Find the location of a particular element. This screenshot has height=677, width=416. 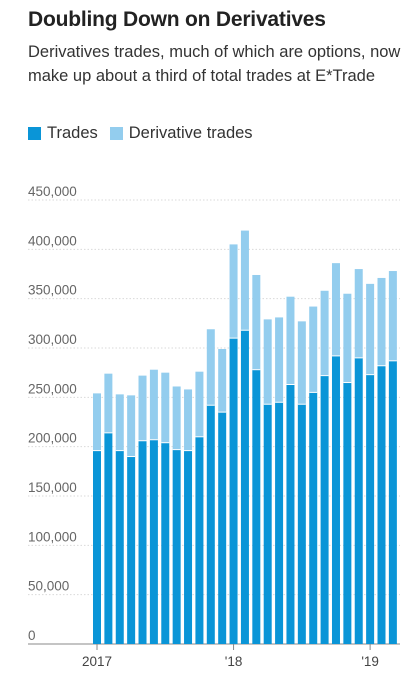

legend-item-trades: Trades is located at coordinates (63, 133).